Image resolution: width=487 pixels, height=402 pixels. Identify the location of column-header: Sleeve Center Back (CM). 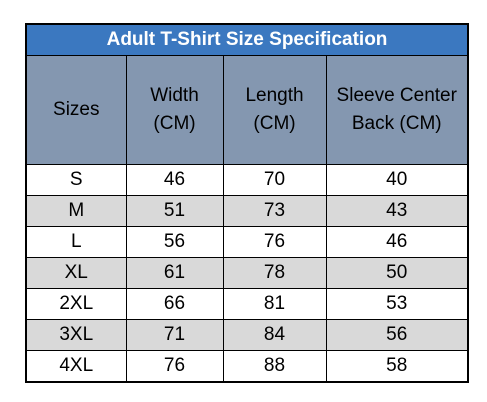
(397, 110).